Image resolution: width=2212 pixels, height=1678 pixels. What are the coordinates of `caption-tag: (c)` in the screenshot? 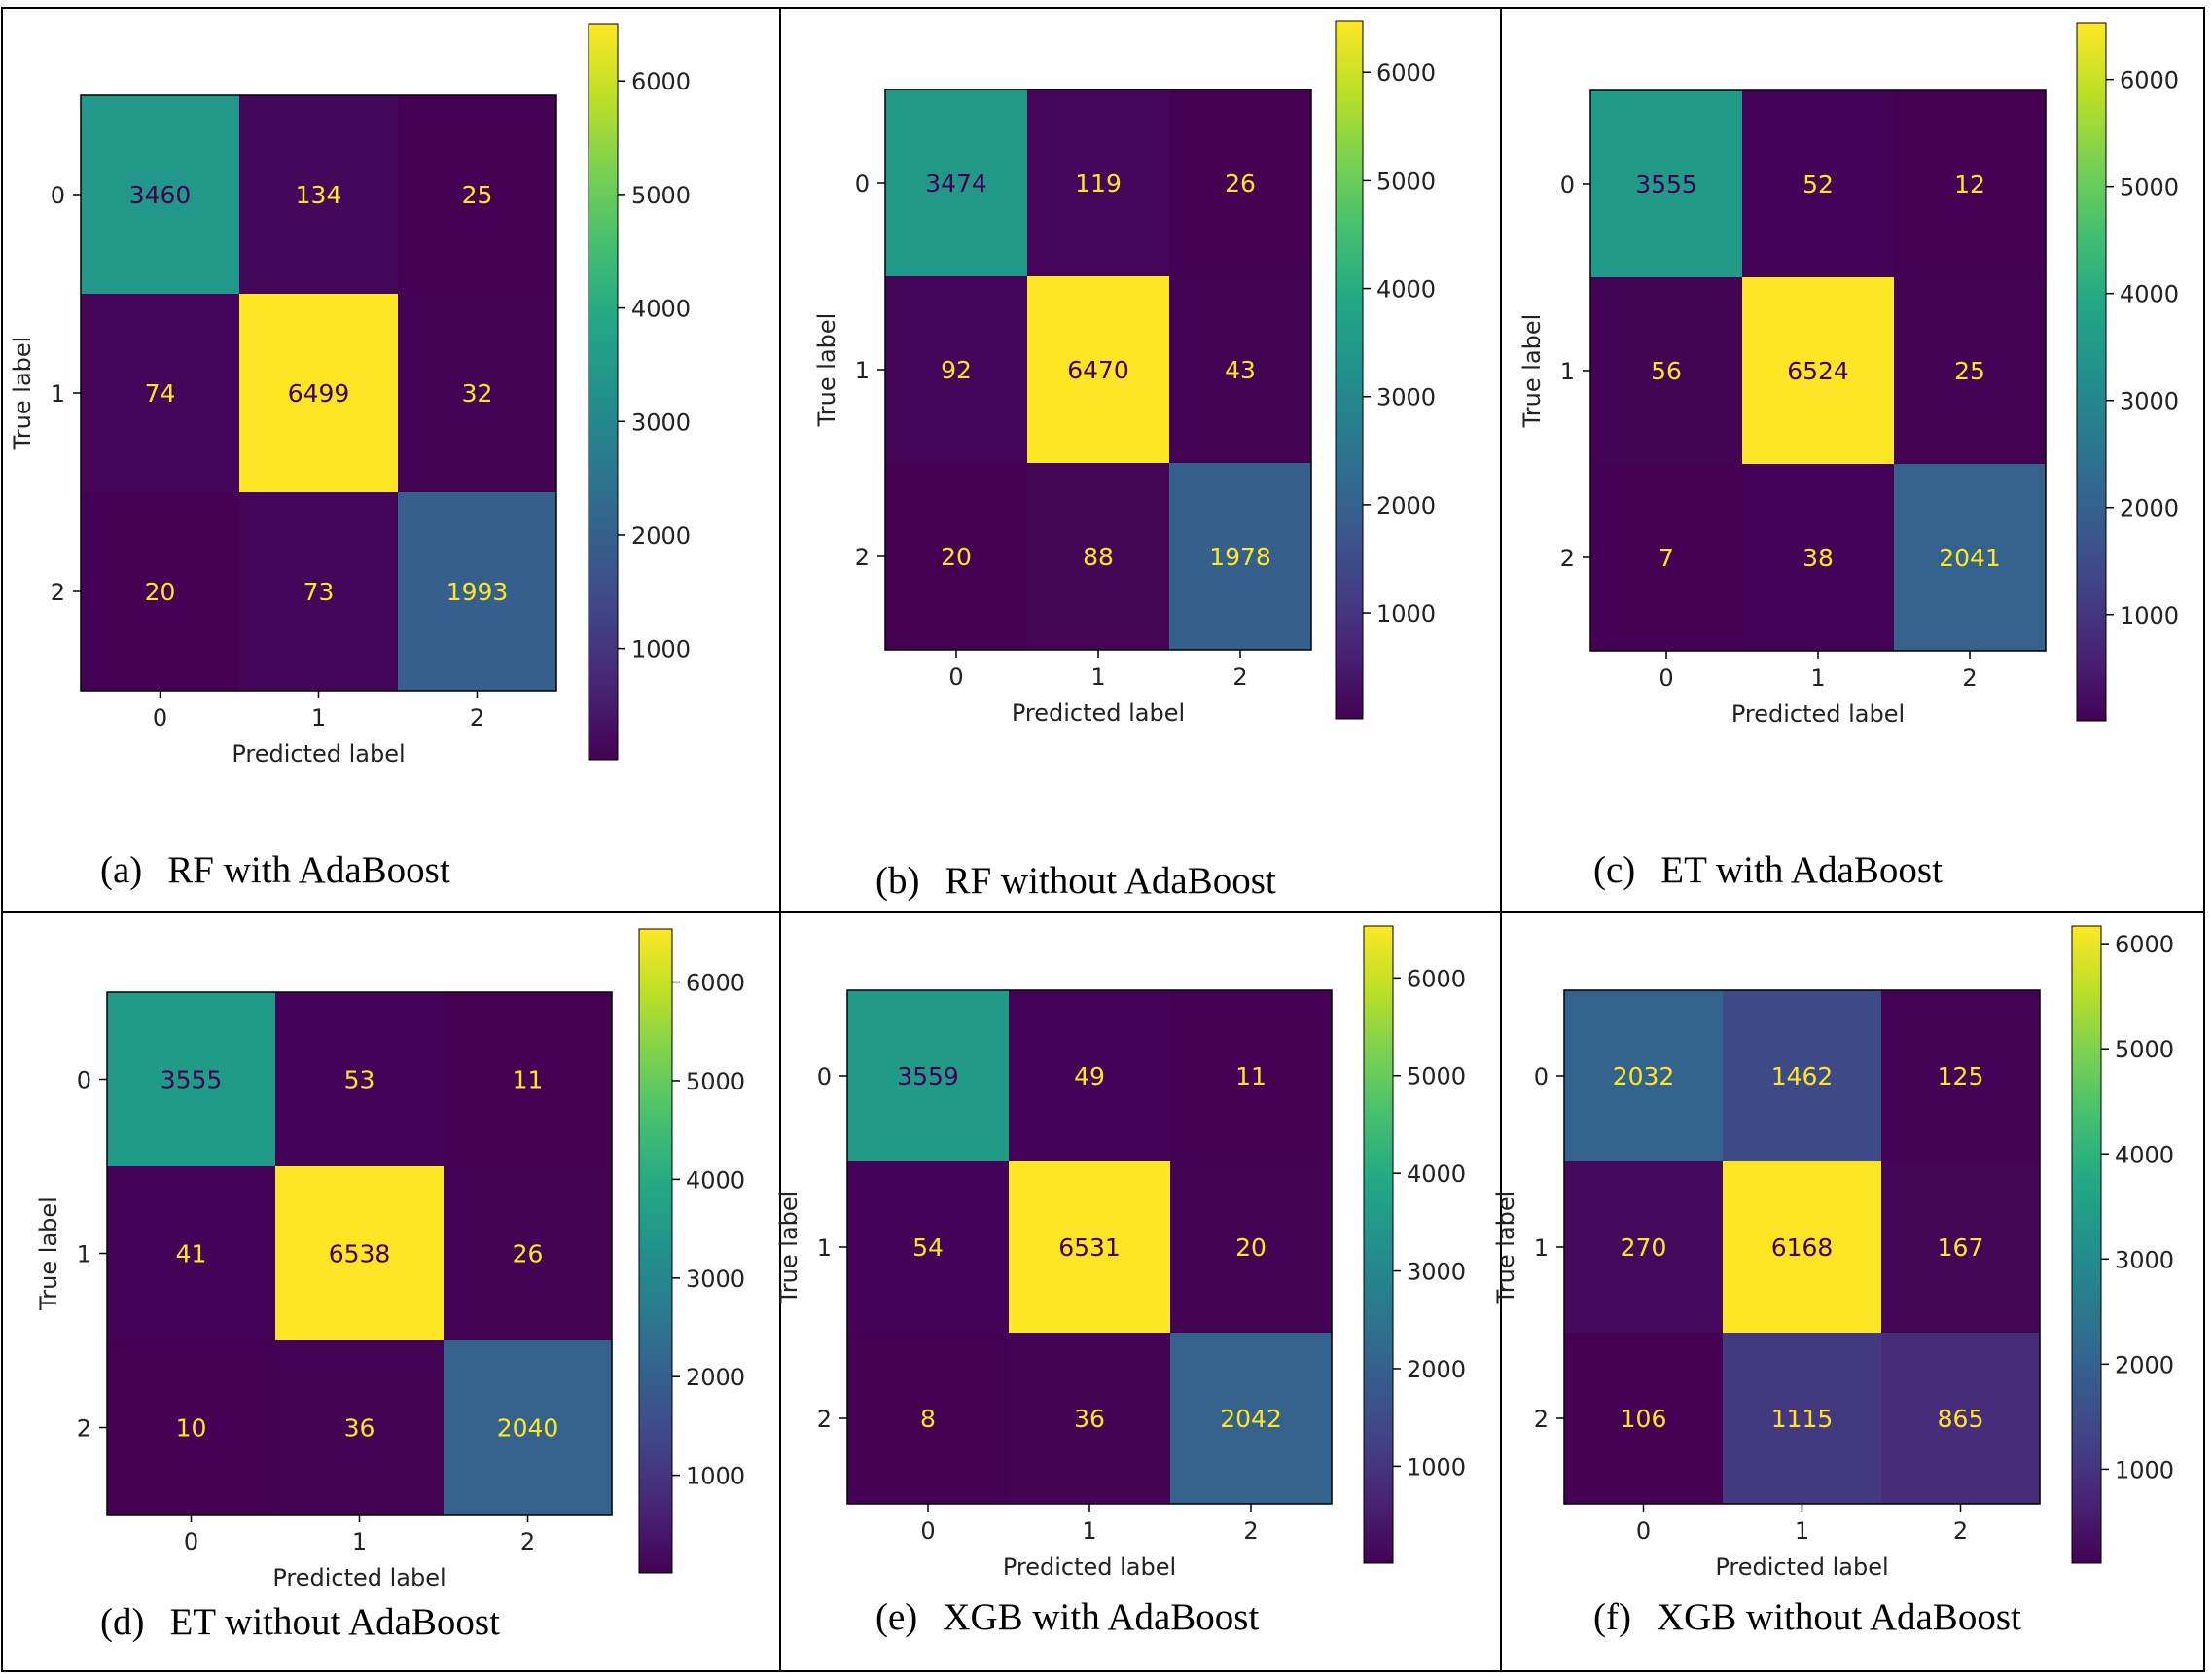 It's located at (1615, 870).